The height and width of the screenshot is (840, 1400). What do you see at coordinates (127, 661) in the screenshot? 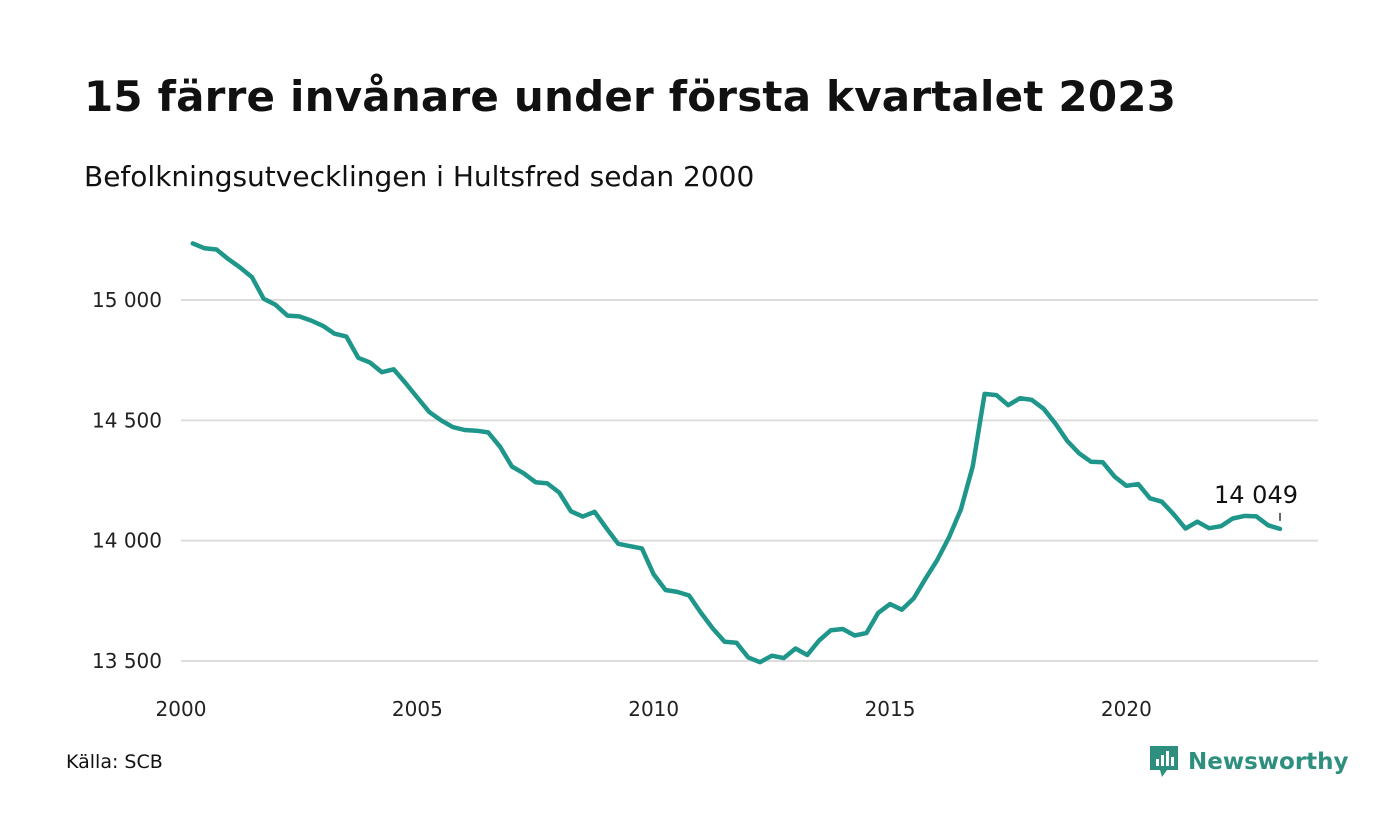
I see `y-tick-label: 13 500` at bounding box center [127, 661].